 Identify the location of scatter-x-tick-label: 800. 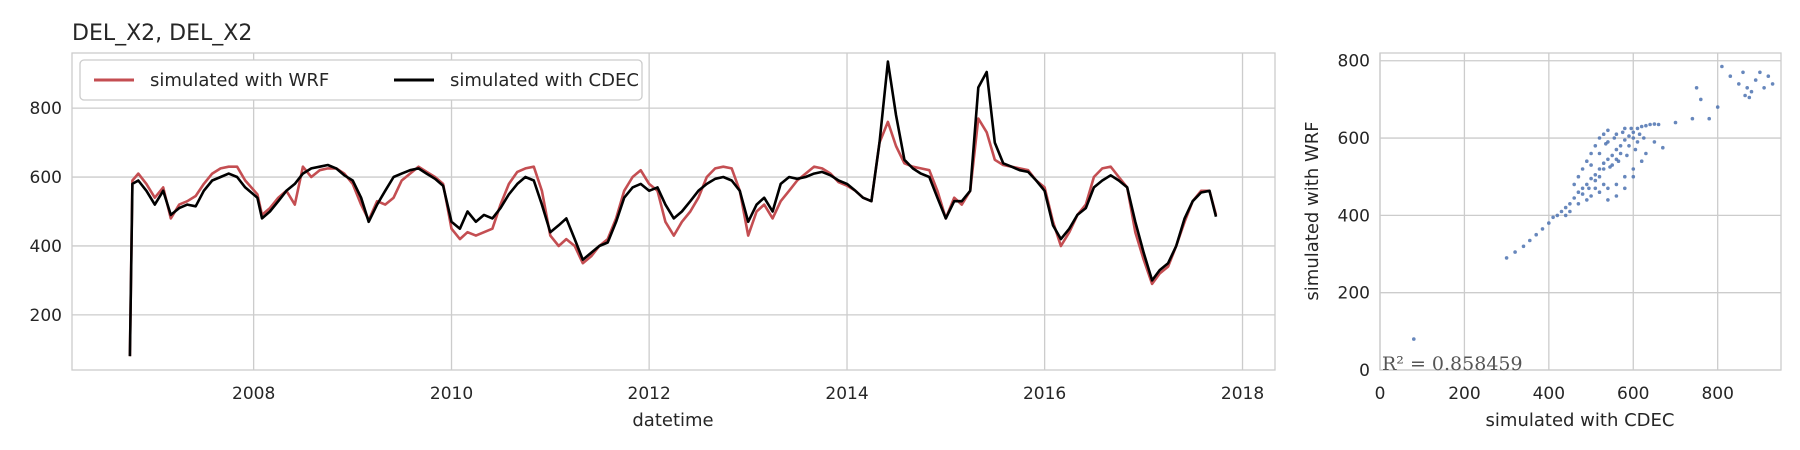
(1717, 394).